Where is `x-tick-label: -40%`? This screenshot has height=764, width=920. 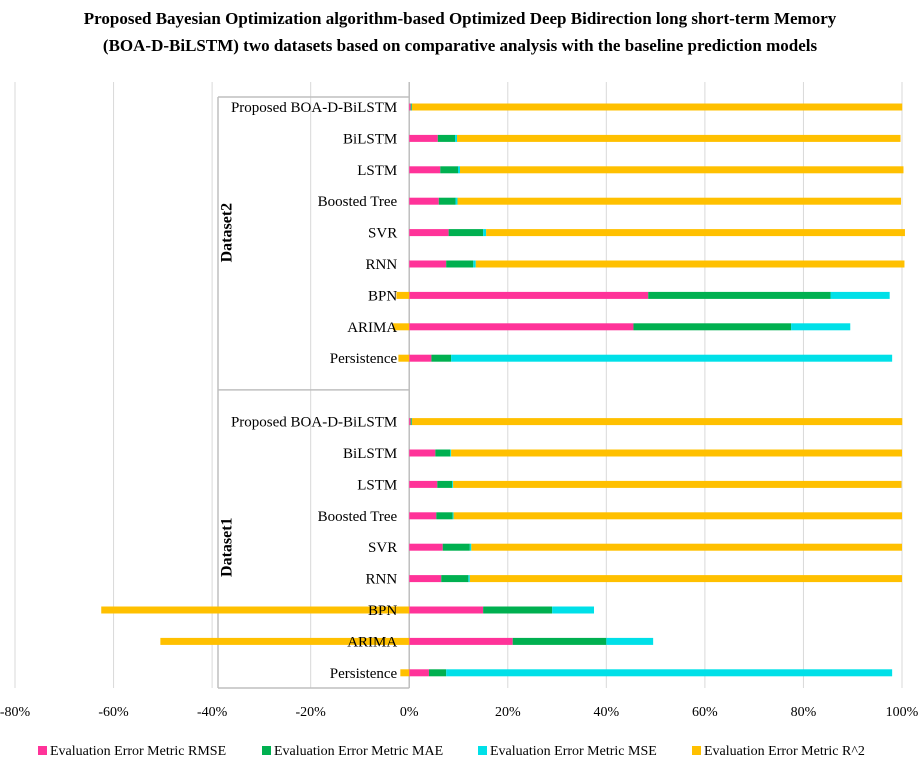
x-tick-label: -40% is located at coordinates (212, 712).